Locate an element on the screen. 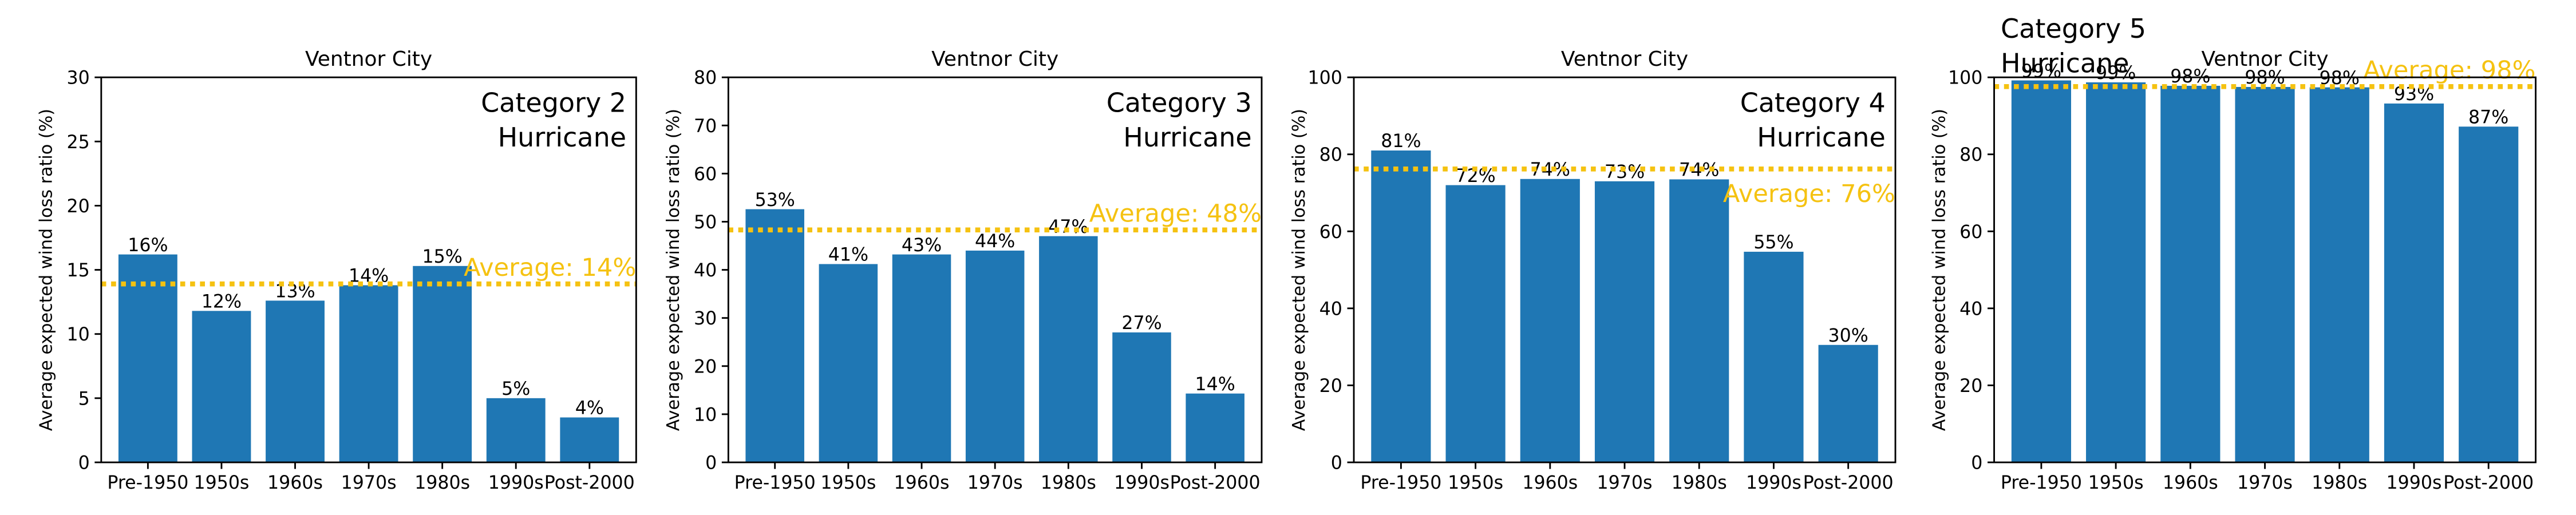 Image resolution: width=2576 pixels, height=515 pixels. value-label: 4% is located at coordinates (589, 408).